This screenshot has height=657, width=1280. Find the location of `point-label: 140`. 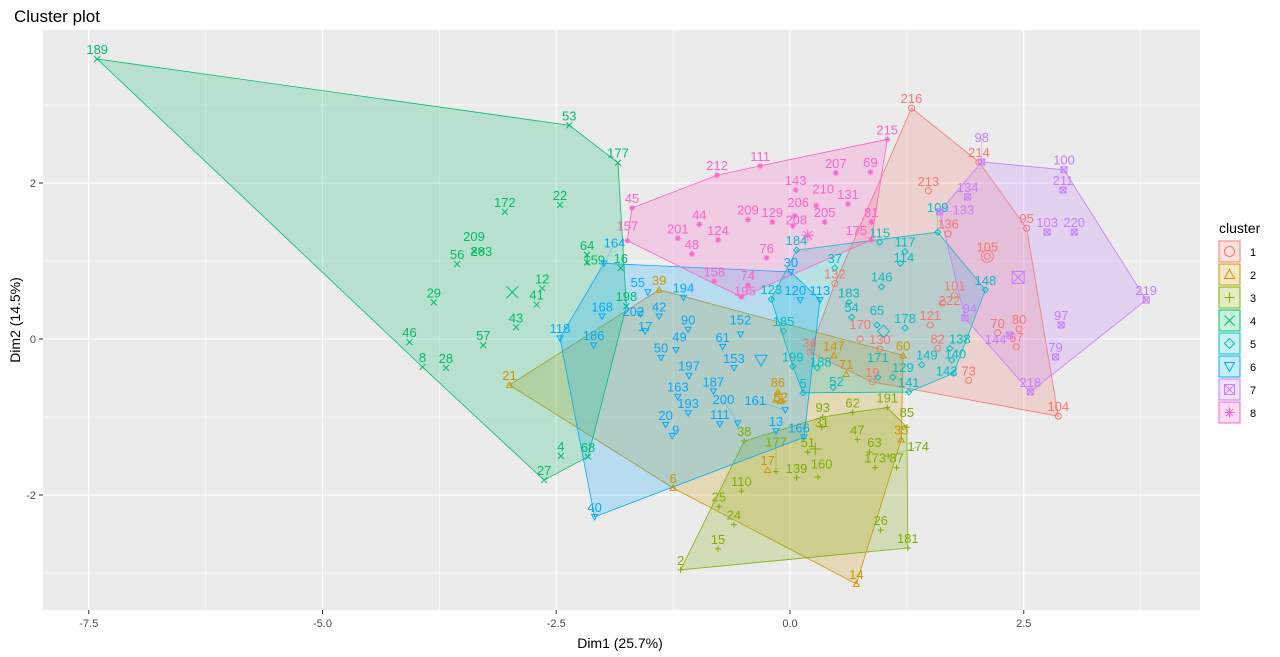

point-label: 140 is located at coordinates (955, 354).